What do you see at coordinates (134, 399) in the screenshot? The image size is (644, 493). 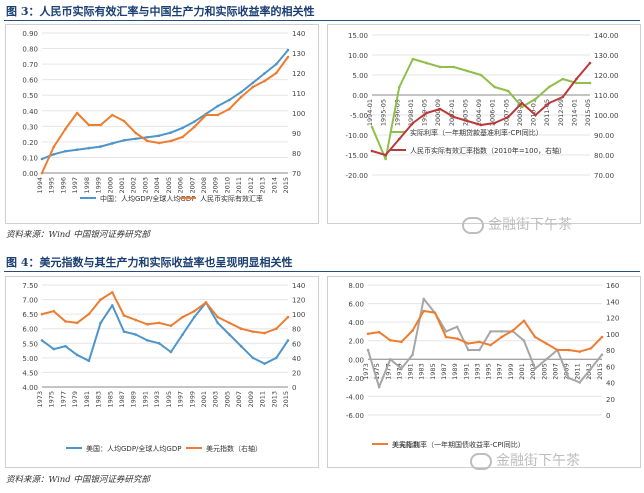 I see `x-tick-label: 1989` at bounding box center [134, 399].